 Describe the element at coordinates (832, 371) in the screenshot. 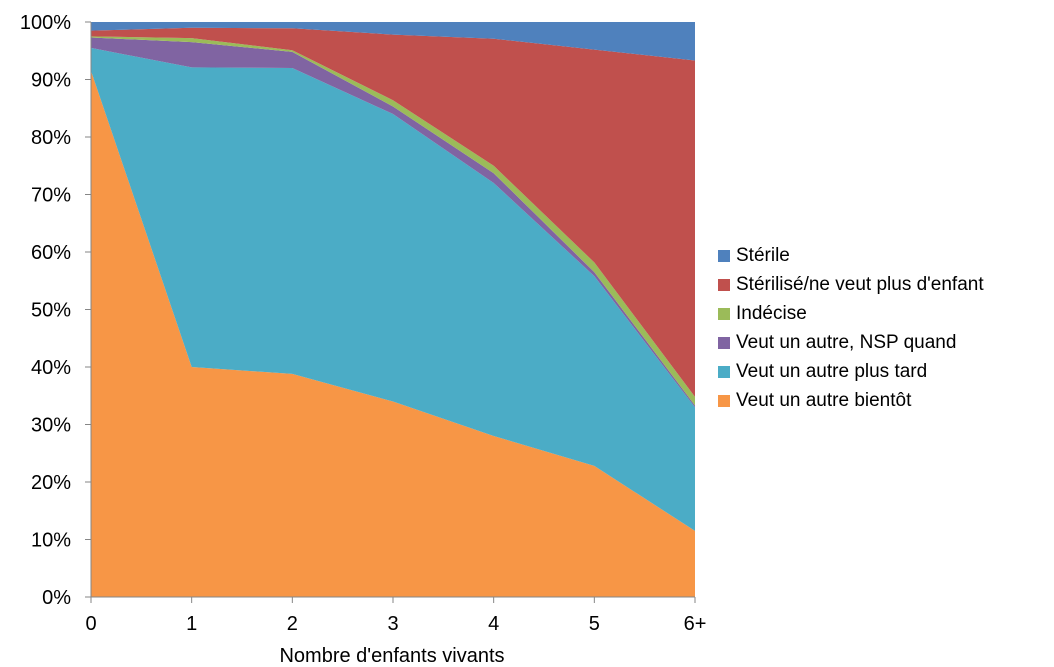

I see `legend-label: Veut un autre plus tard` at that location.